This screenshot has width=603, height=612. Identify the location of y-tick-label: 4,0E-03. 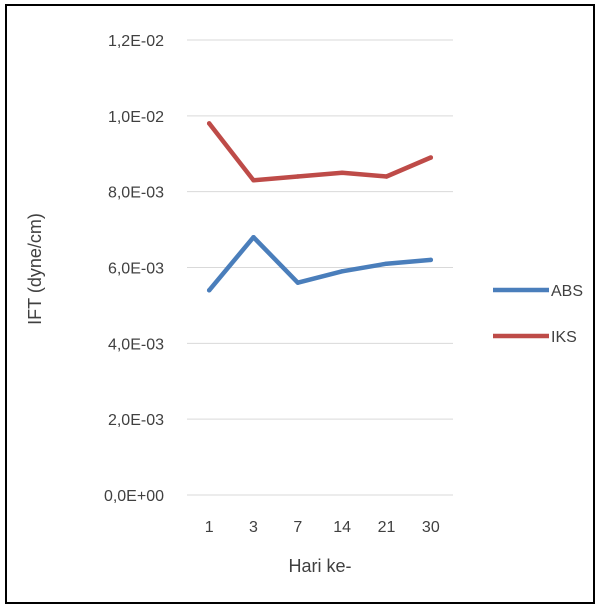
(136, 344).